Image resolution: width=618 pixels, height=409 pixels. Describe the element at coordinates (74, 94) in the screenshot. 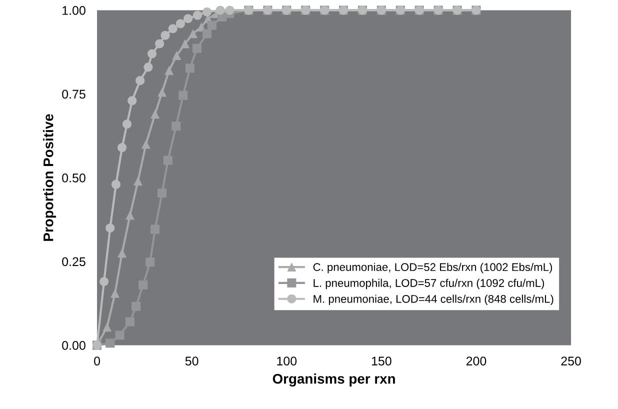

I see `y-tick-label: 0.75` at that location.